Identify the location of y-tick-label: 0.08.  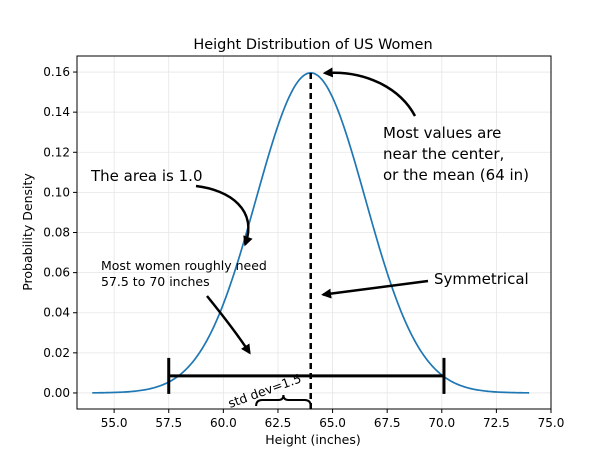
(56, 233).